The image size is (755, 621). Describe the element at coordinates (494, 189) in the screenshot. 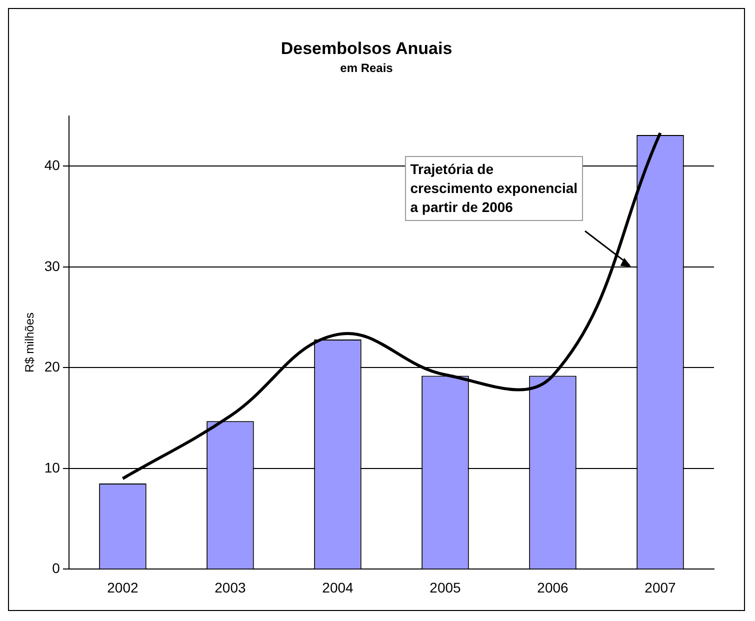

I see `annotation: Trajetória de crescimento exponencial a partir de 2006` at that location.